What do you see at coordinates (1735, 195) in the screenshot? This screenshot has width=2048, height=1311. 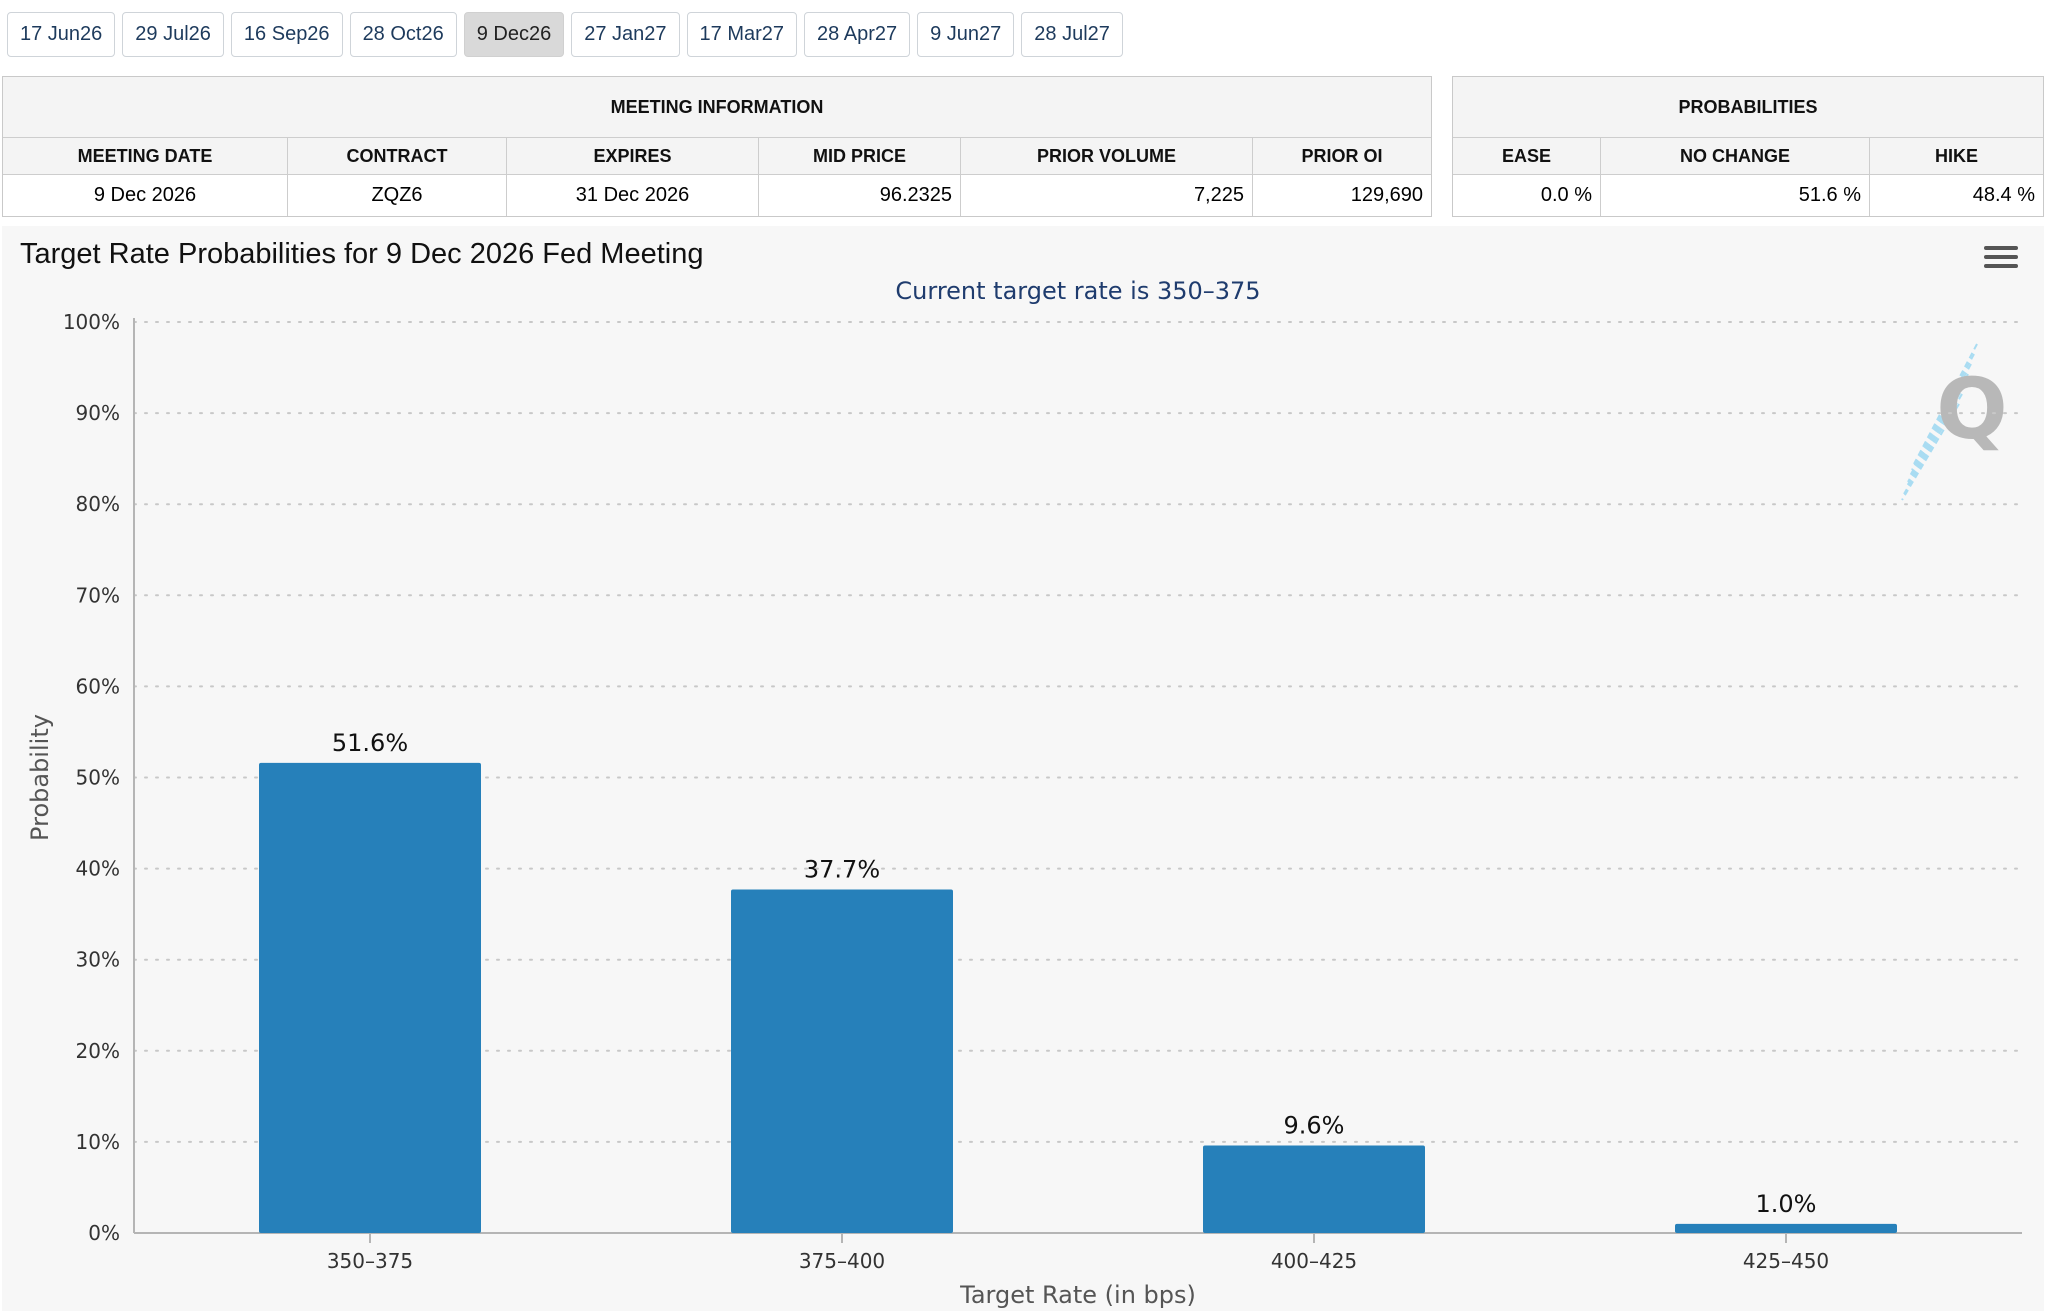 I see `no-change-value: 51.6 %` at bounding box center [1735, 195].